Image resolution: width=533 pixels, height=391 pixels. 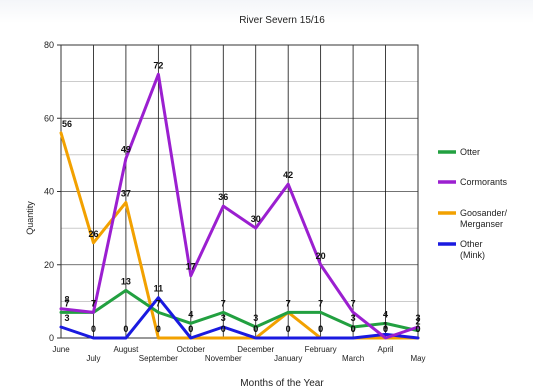 I want to click on data-label: 49, so click(x=126, y=150).